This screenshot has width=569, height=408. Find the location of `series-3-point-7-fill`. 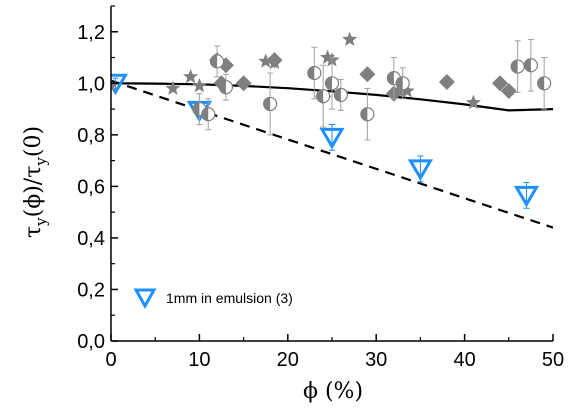

series-3-point-7-fill is located at coordinates (328, 83).